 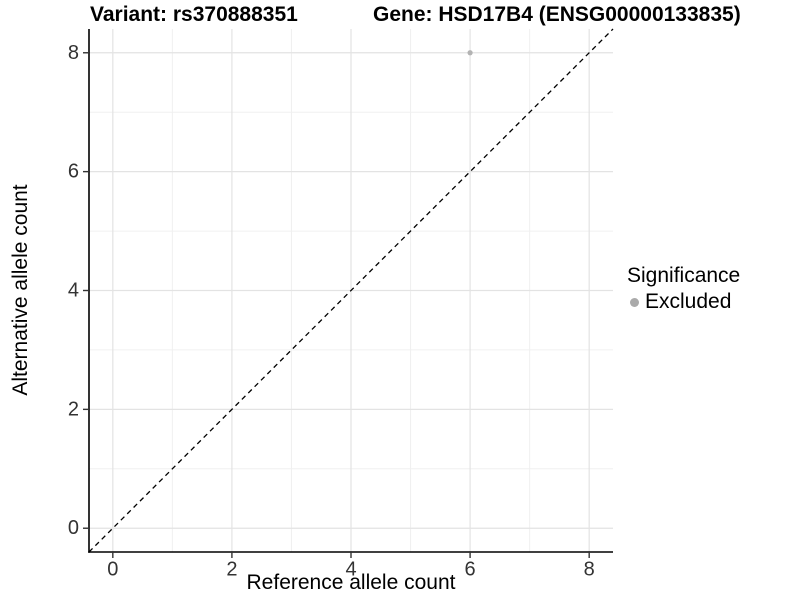 What do you see at coordinates (231, 570) in the screenshot?
I see `x-tick-label: 2` at bounding box center [231, 570].